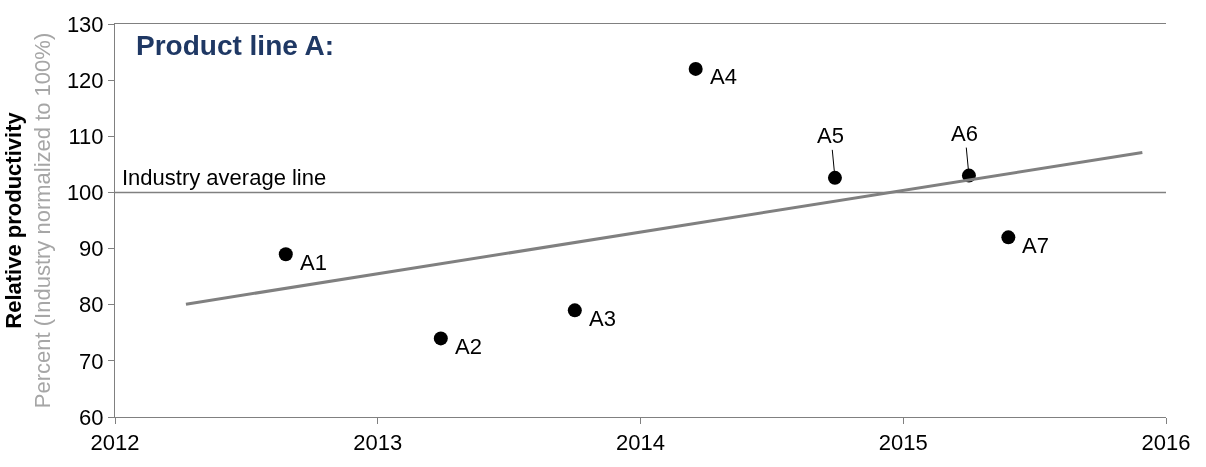 This screenshot has width=1206, height=467. Describe the element at coordinates (91, 249) in the screenshot. I see `y-tick-label: 90` at that location.